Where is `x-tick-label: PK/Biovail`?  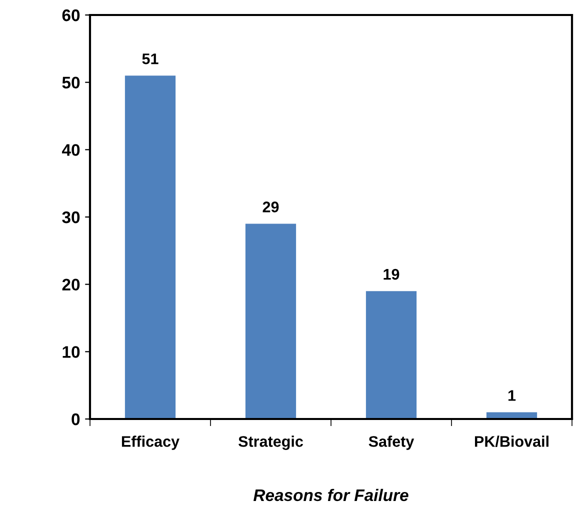
x-tick-label: PK/Biovail is located at coordinates (511, 442).